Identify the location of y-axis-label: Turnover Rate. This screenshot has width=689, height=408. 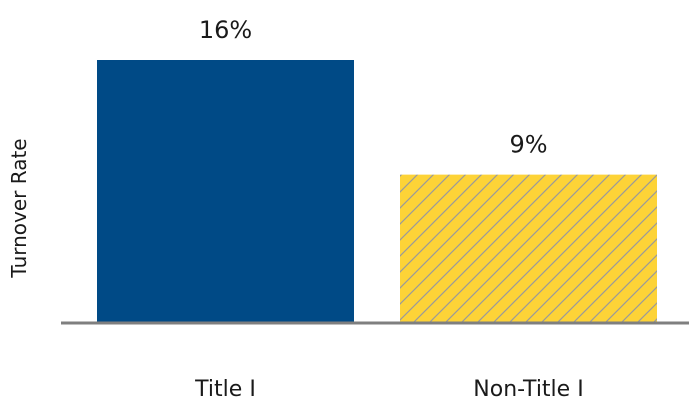
(19, 208).